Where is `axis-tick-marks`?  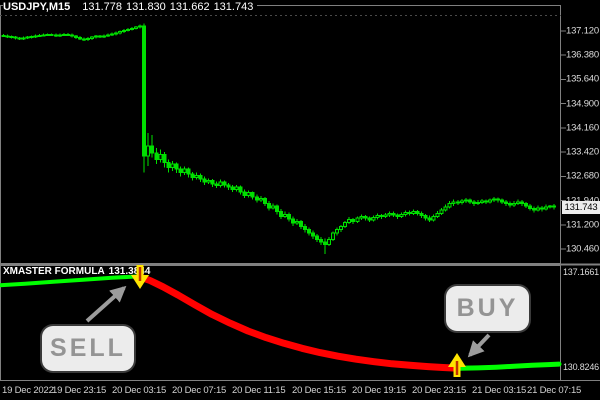
axis-tick-marks is located at coordinates (563, 140).